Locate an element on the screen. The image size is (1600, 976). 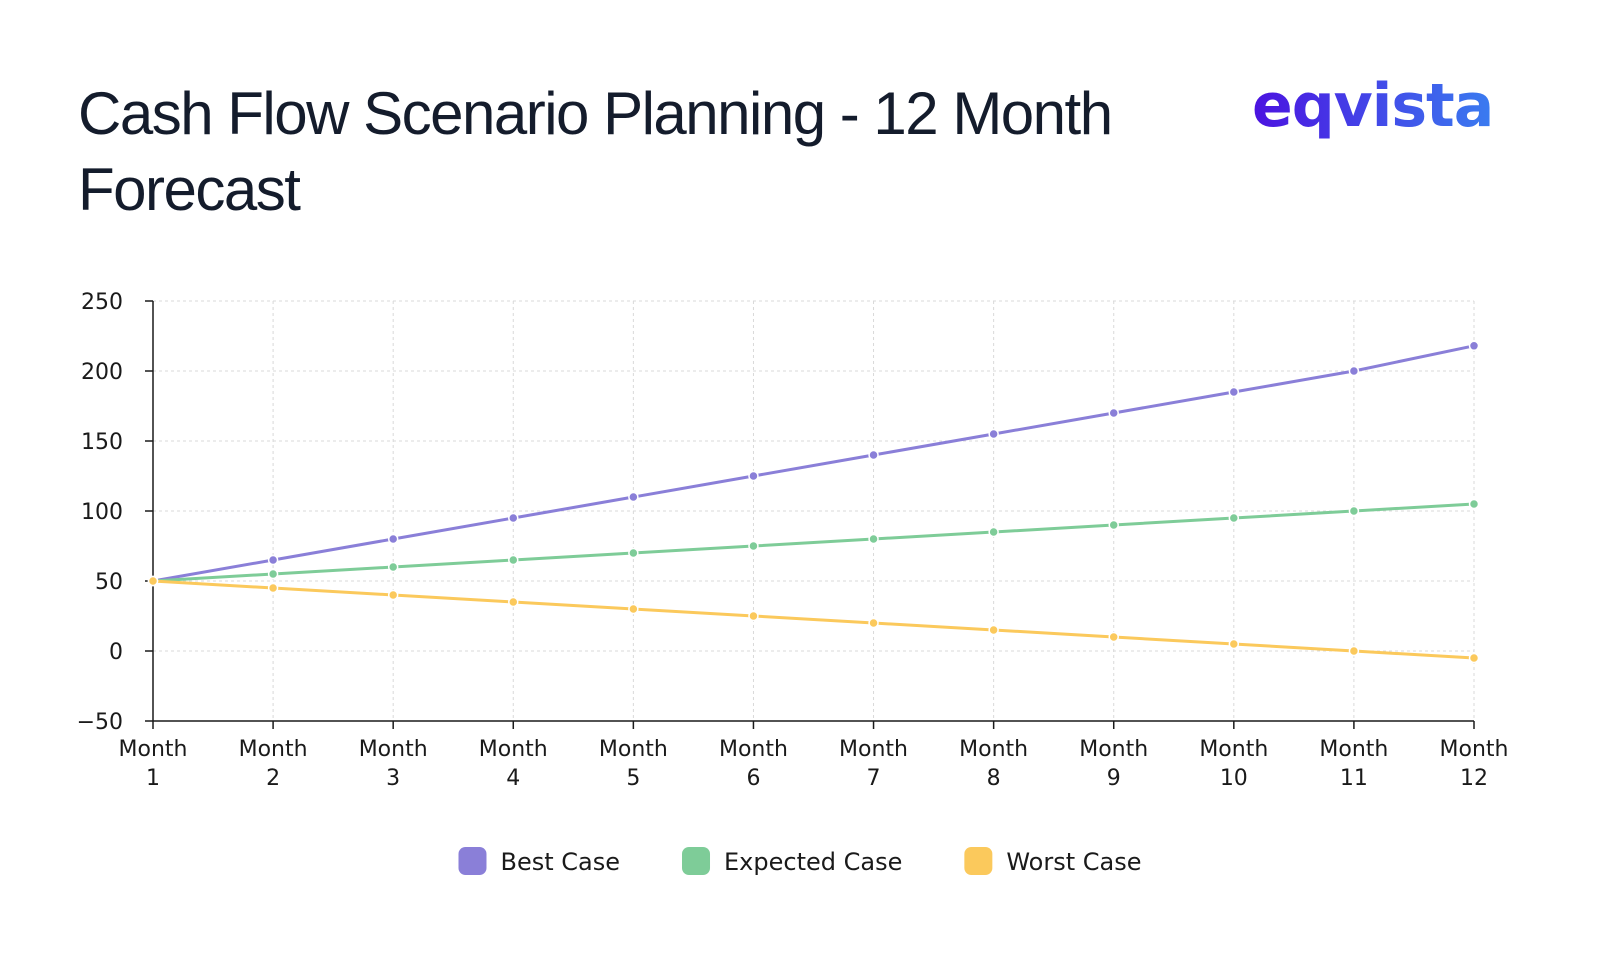
legend-swatch-worst-case is located at coordinates (978, 861).